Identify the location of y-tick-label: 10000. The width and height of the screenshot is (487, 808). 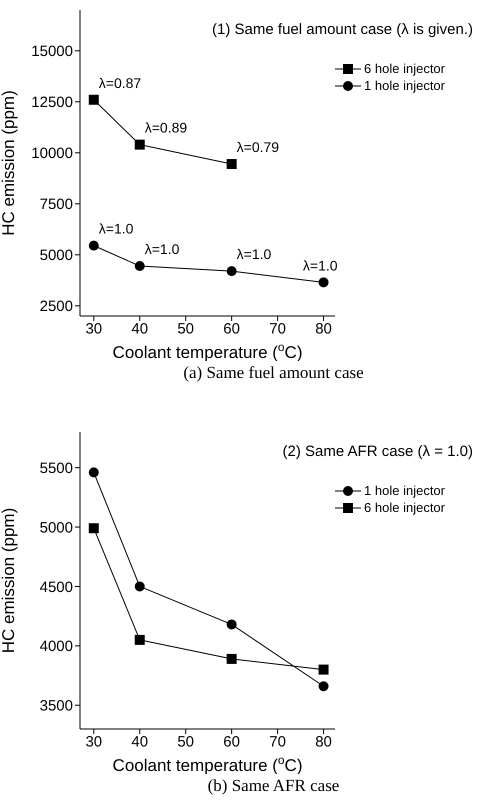
(52, 153).